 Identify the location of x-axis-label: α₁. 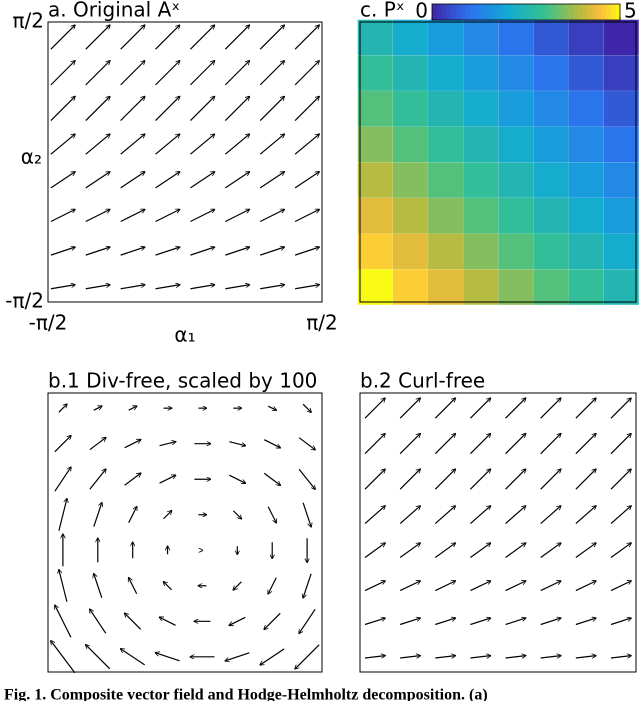
(184, 335).